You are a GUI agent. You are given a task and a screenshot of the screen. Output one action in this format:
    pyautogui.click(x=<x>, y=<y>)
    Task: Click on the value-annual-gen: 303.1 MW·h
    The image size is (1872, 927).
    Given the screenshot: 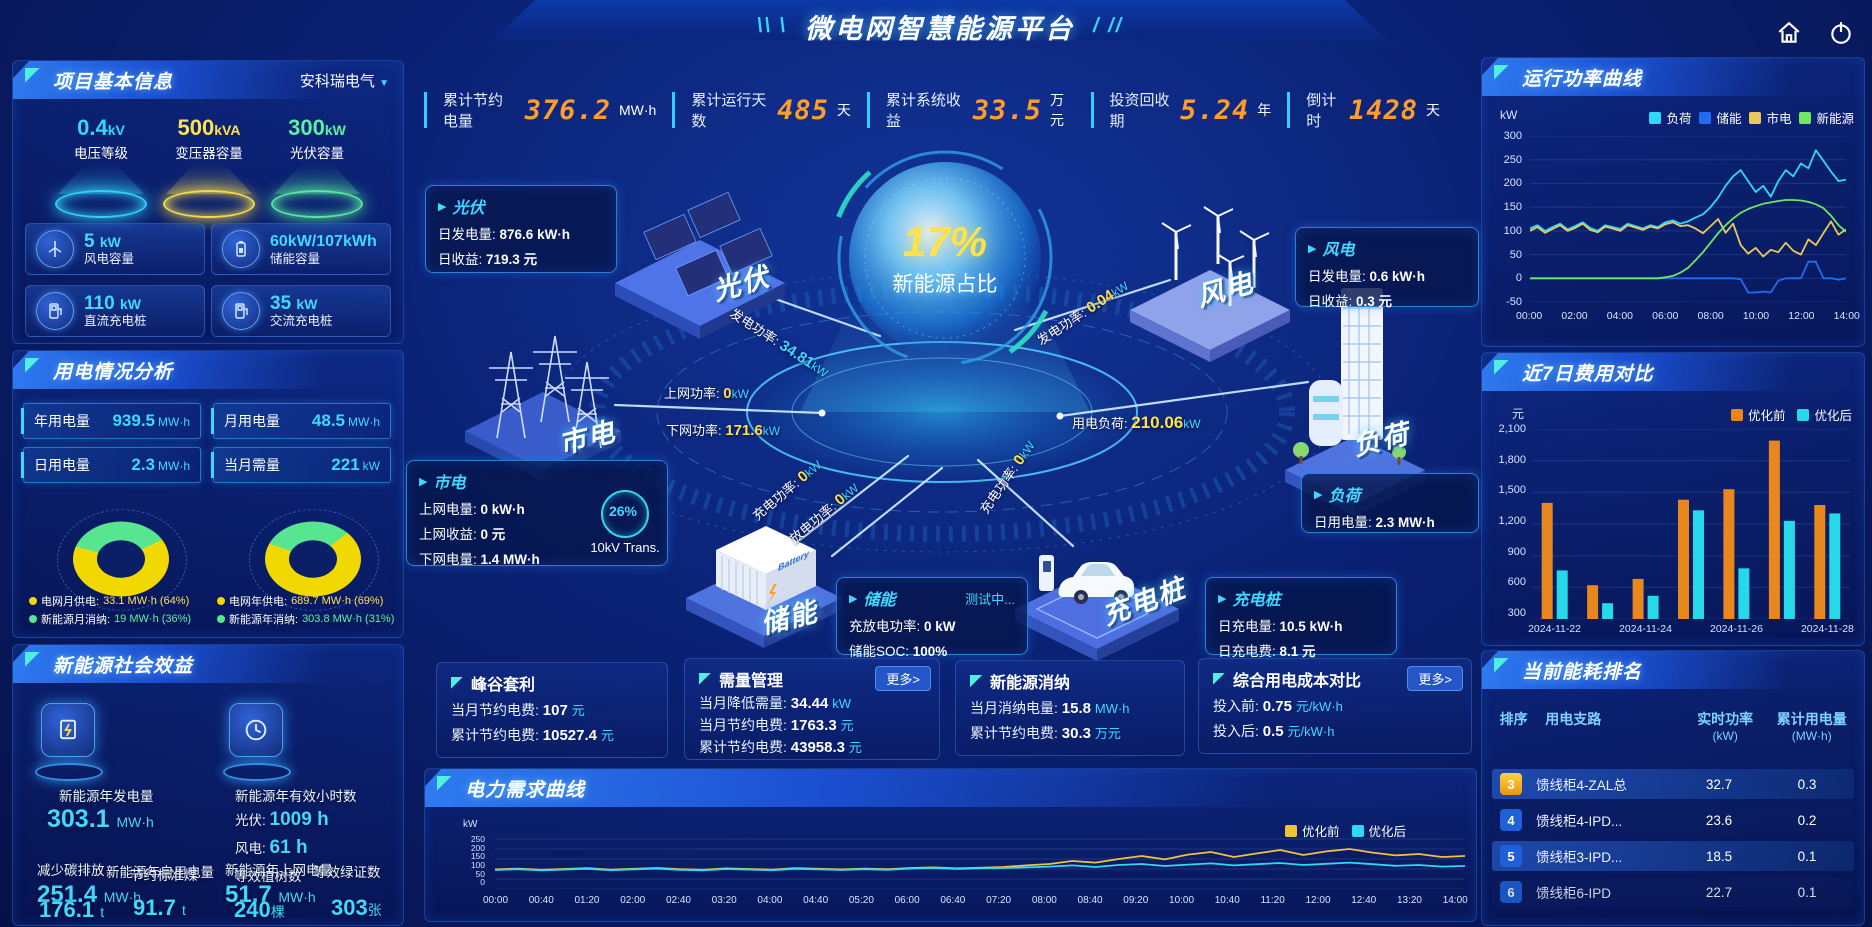 What is the action you would take?
    pyautogui.click(x=100, y=819)
    